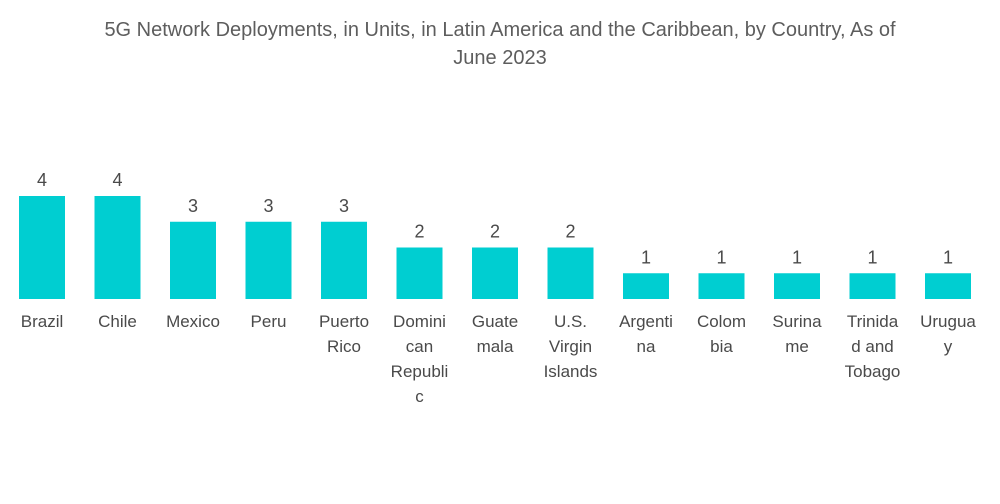 The width and height of the screenshot is (1000, 504). What do you see at coordinates (495, 273) in the screenshot?
I see `bar-guatemala` at bounding box center [495, 273].